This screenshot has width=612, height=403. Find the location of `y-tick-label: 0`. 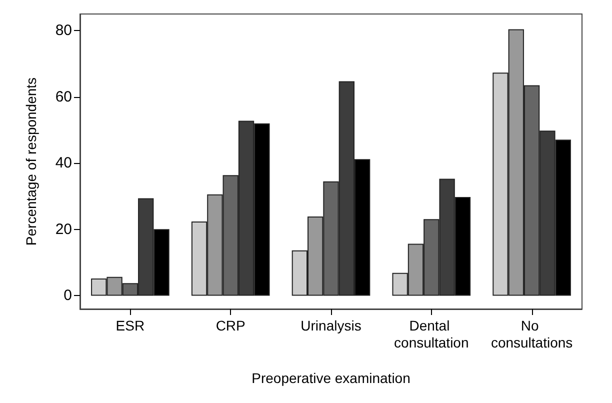

y-tick-label: 0 is located at coordinates (68, 295).